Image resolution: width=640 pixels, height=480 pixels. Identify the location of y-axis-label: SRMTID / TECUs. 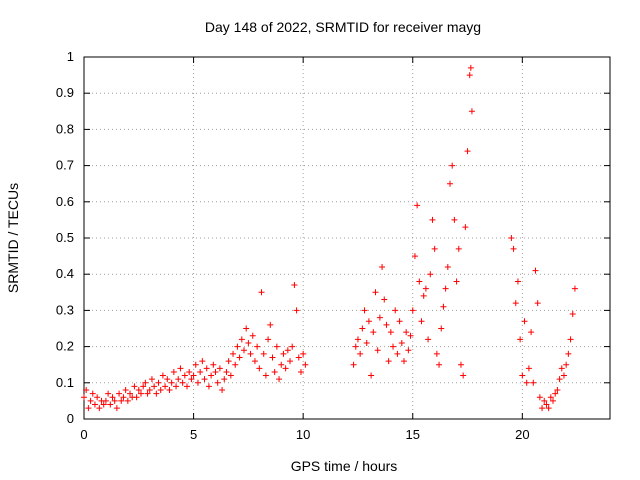
(13, 238).